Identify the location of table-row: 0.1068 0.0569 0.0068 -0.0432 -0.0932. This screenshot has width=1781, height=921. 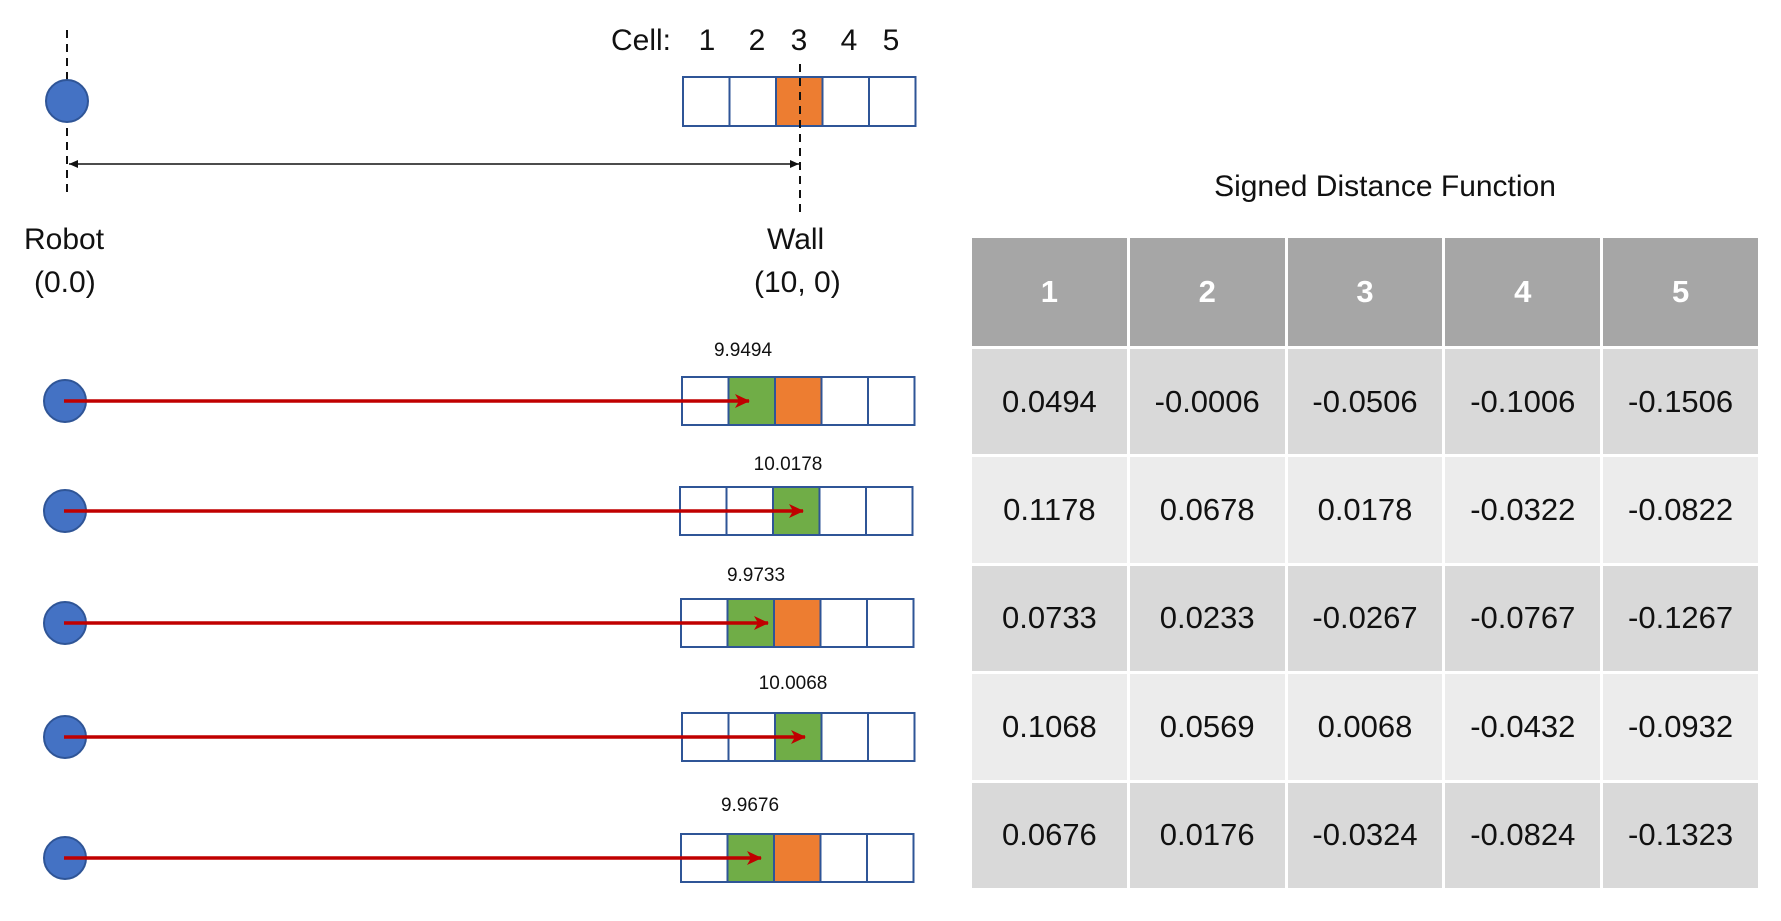
(1365, 727).